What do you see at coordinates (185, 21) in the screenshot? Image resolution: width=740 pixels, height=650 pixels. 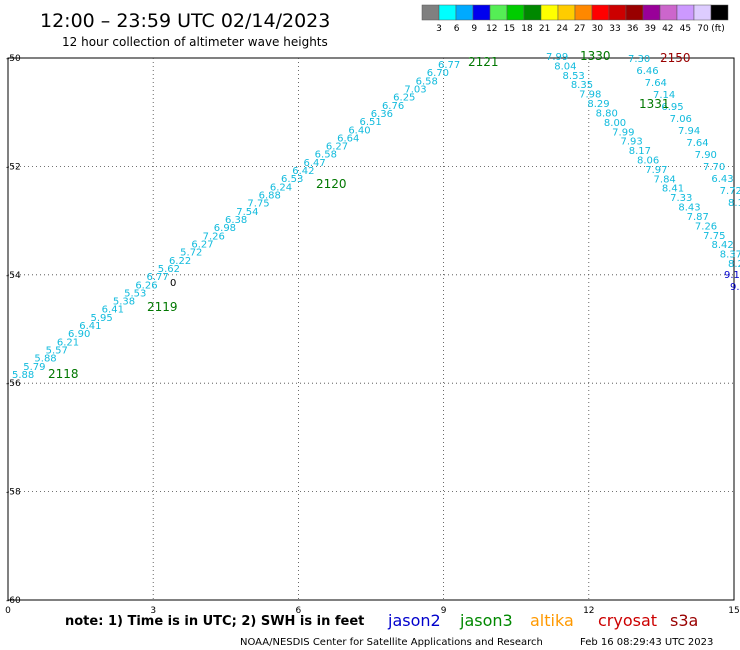 I see `map-title: 12:00 – 23:59 UTC 02/14/2023` at bounding box center [185, 21].